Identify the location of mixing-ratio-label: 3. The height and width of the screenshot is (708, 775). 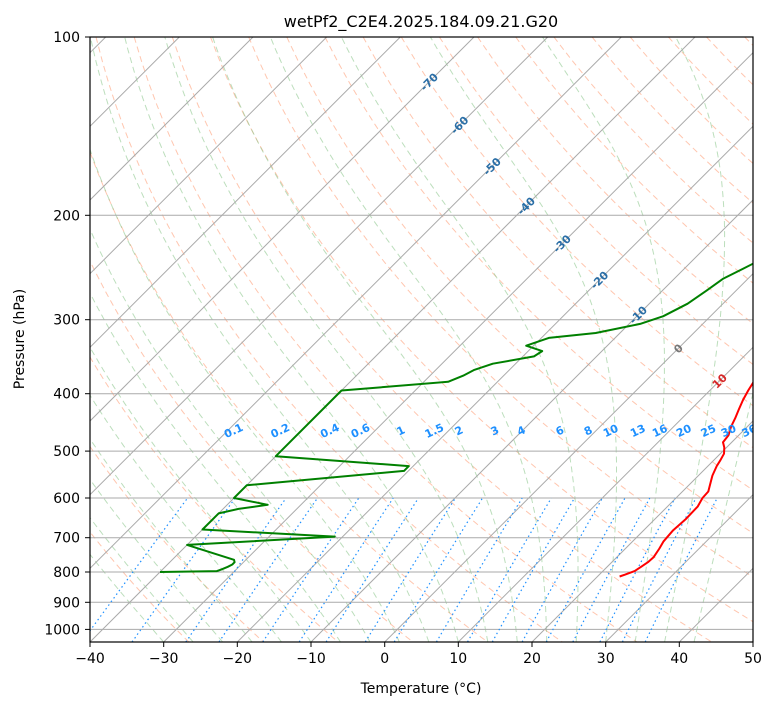
(495, 430).